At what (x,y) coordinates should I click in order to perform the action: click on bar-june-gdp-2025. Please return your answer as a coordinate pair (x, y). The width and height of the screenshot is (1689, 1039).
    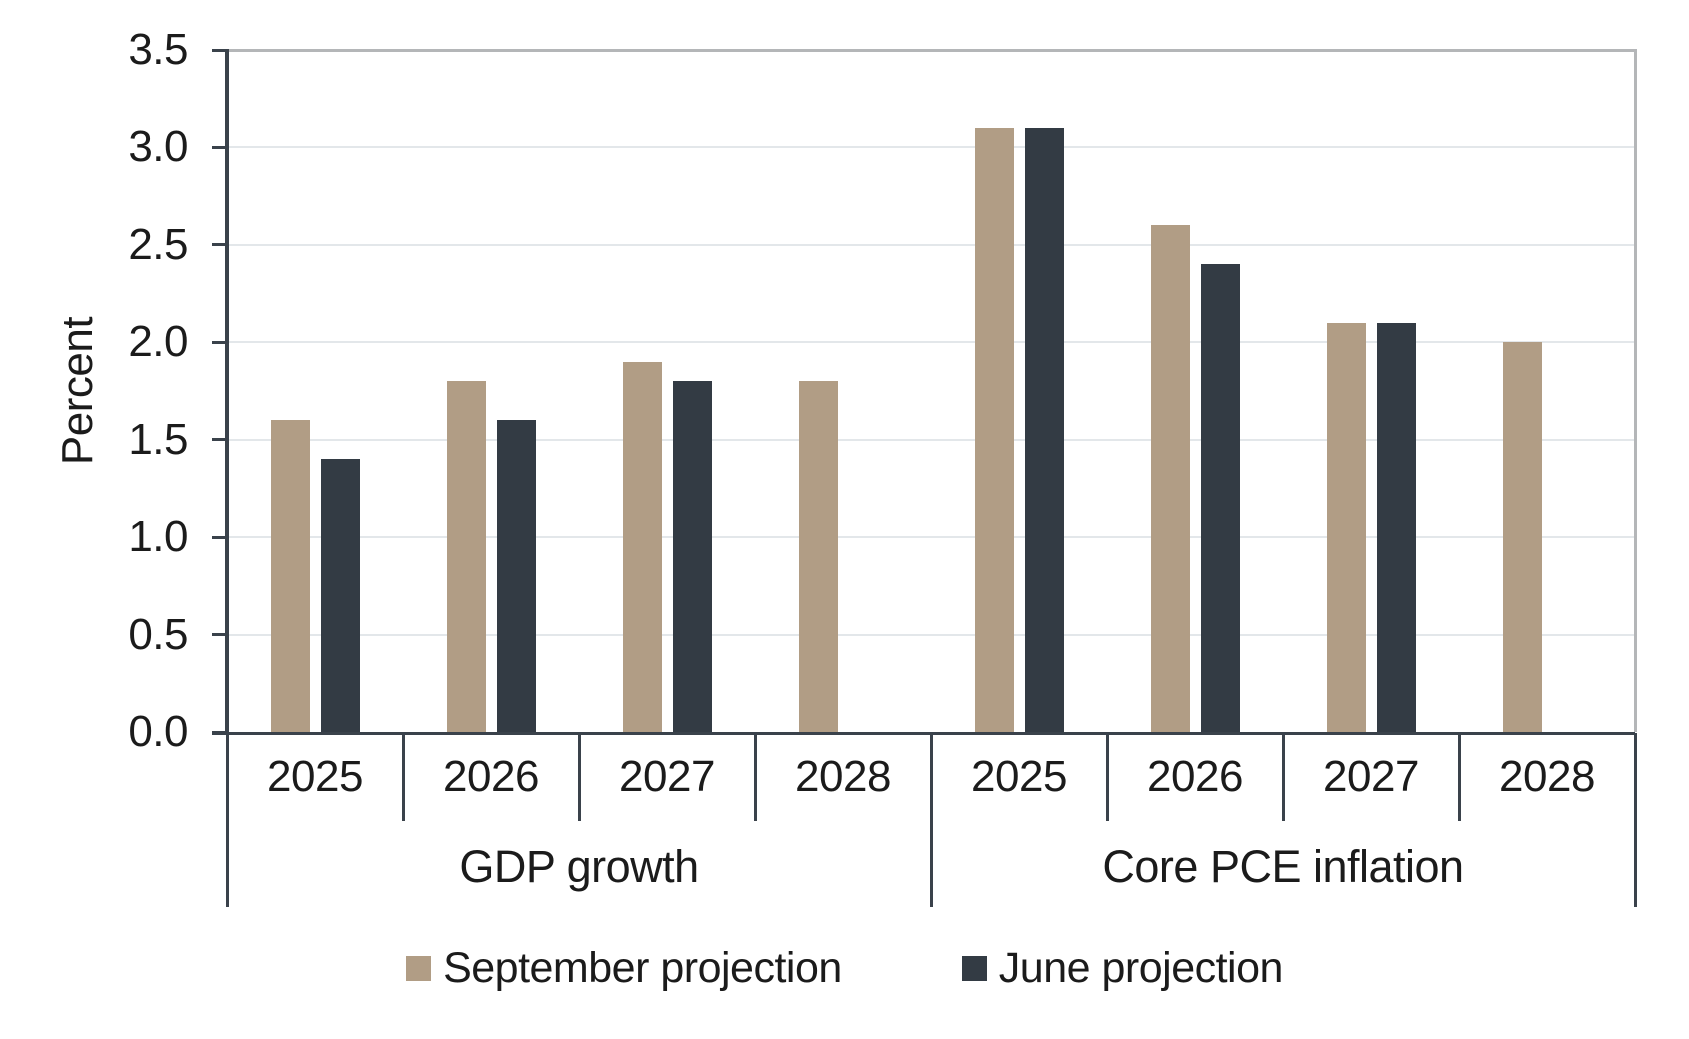
    Looking at the image, I should click on (340, 595).